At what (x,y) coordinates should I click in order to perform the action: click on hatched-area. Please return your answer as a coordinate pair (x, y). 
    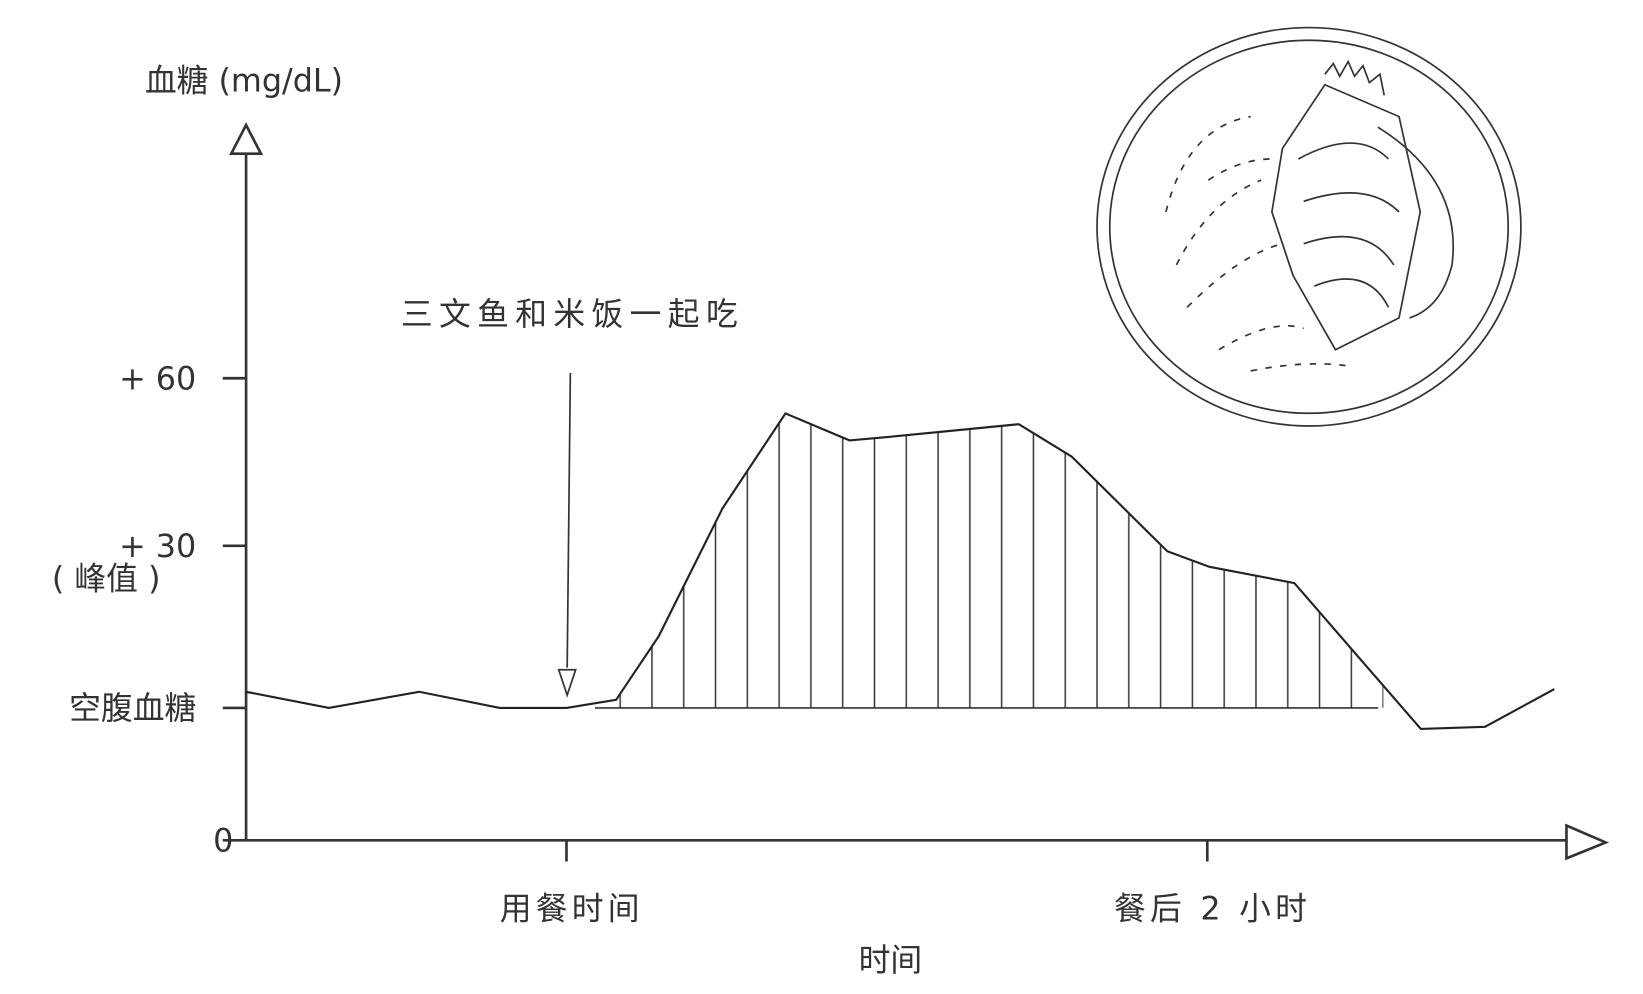
    Looking at the image, I should click on (1000, 560).